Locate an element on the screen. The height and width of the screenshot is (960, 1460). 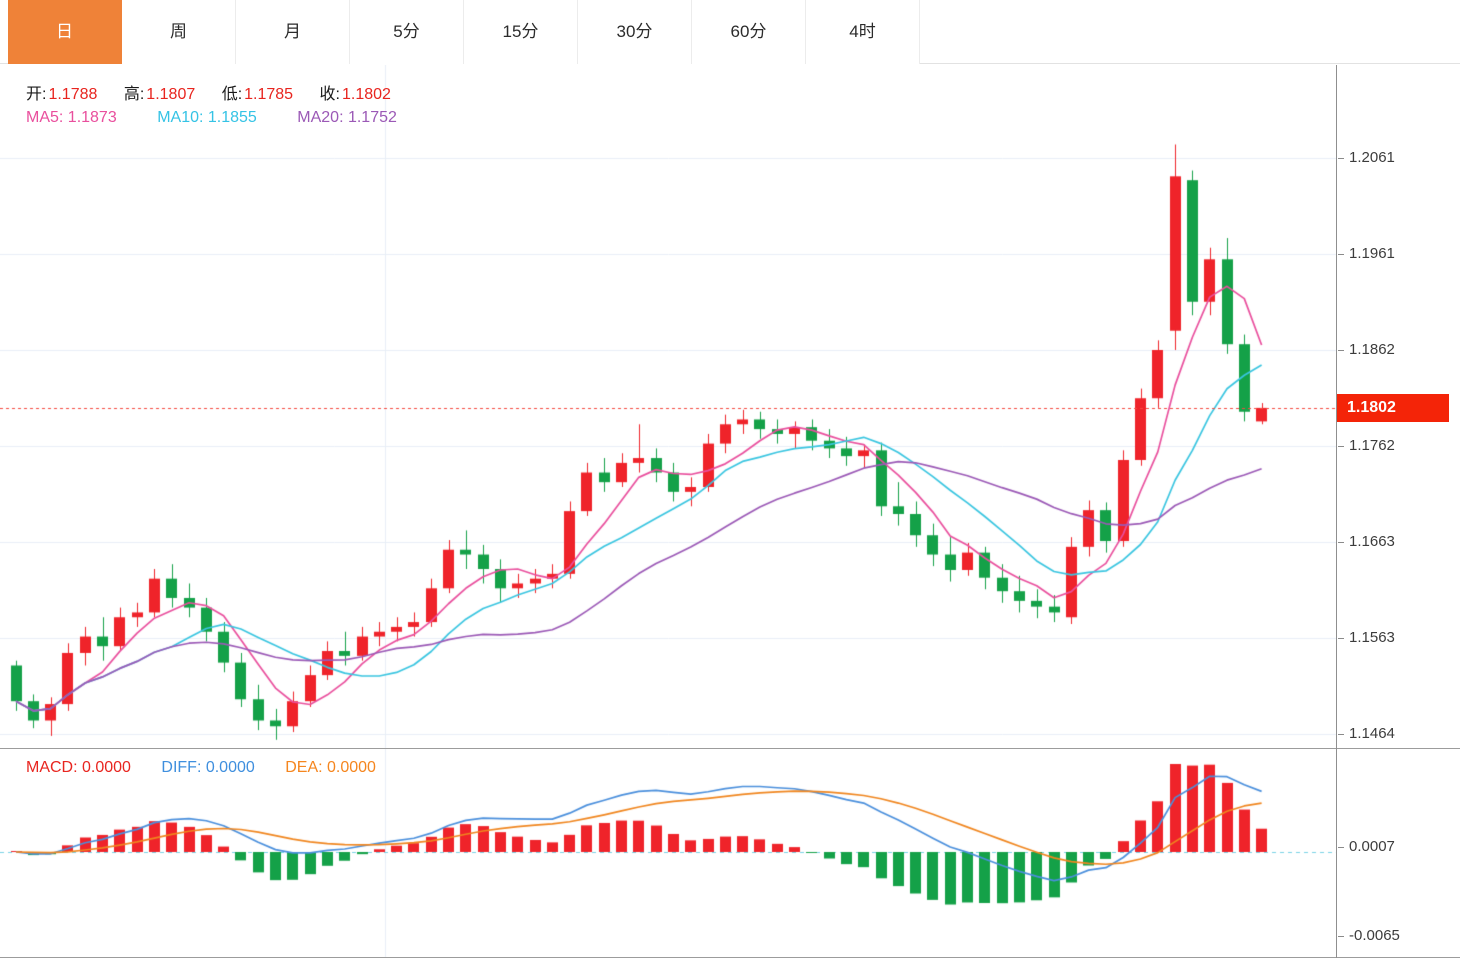
high-value: 1.1807 is located at coordinates (171, 94).